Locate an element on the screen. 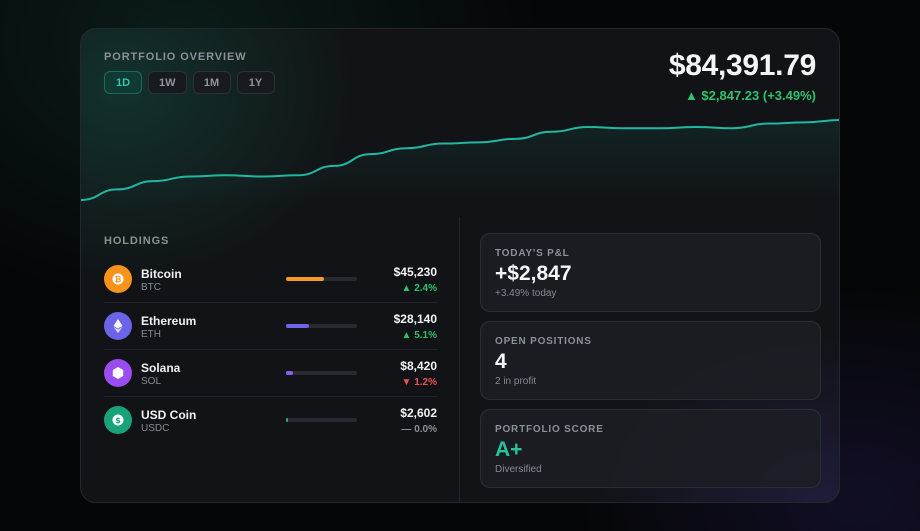 The height and width of the screenshot is (531, 920). range-tab-1m: 1M is located at coordinates (211, 82).